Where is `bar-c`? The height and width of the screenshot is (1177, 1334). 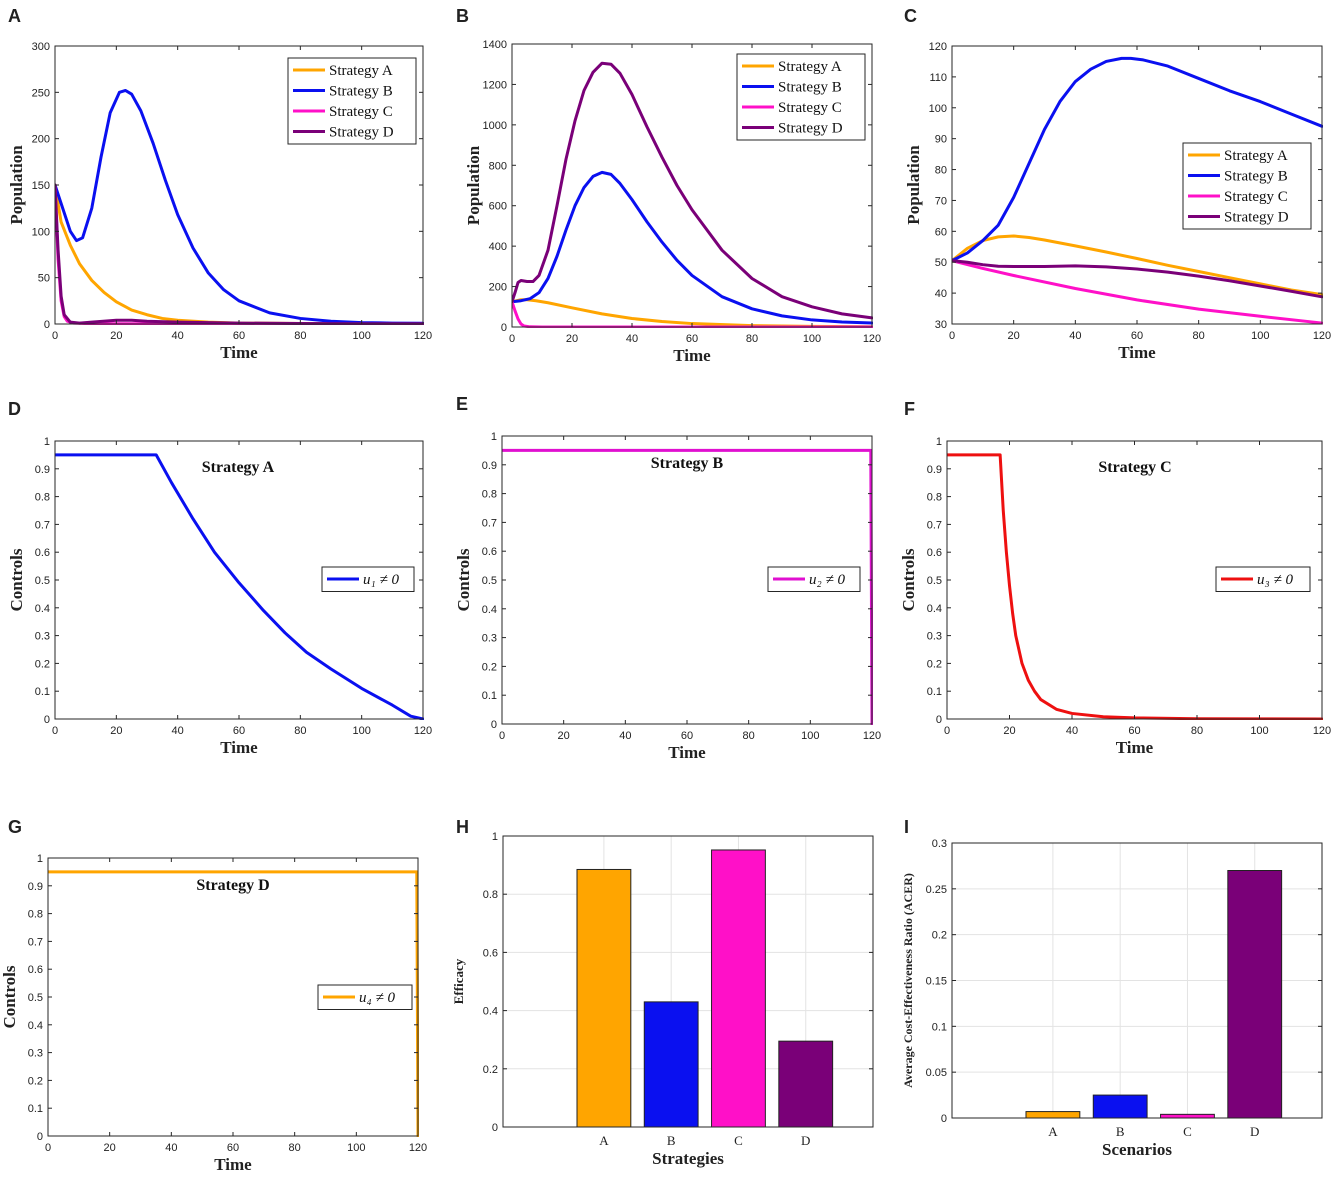
bar-c is located at coordinates (1187, 1116).